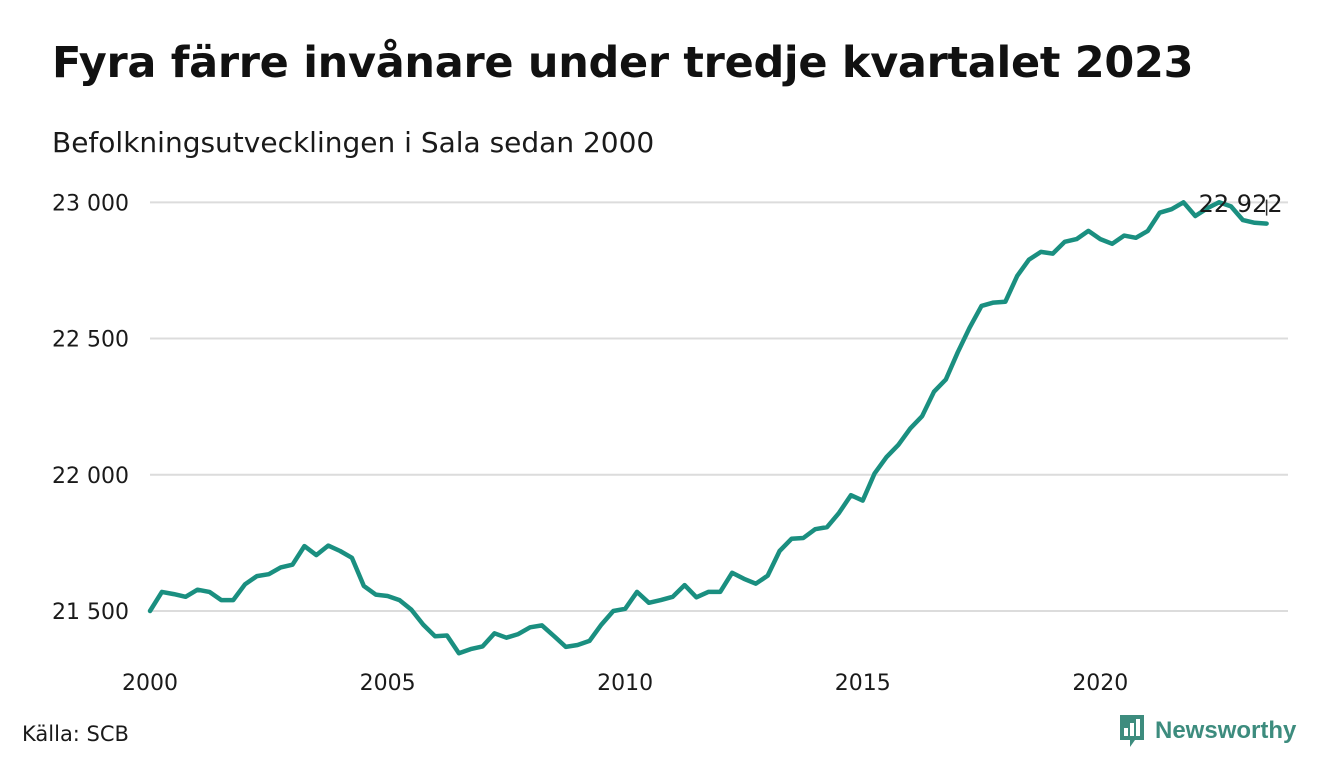  Describe the element at coordinates (1100, 683) in the screenshot. I see `x-tick-label: 2020` at that location.